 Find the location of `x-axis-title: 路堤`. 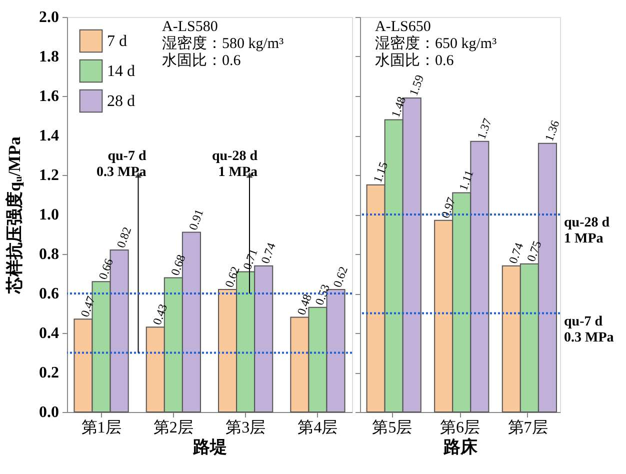

x-axis-title: 路堤 is located at coordinates (209, 447).